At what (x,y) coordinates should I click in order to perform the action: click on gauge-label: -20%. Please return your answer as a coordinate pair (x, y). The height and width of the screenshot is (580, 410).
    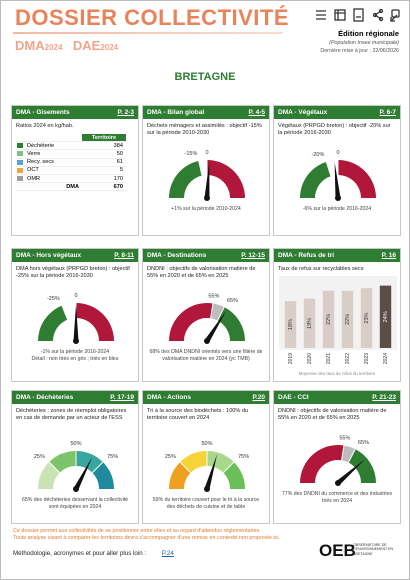
    Looking at the image, I should click on (318, 155).